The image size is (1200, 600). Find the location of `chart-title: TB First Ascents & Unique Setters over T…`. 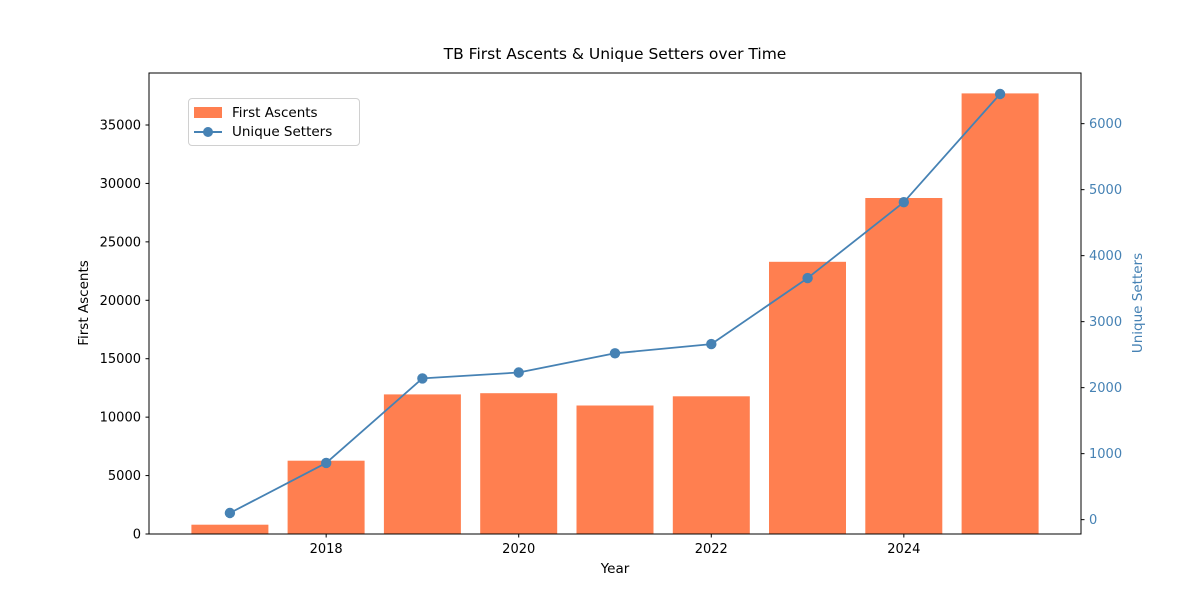

chart-title: TB First Ascents & Unique Setters over T… is located at coordinates (615, 54).